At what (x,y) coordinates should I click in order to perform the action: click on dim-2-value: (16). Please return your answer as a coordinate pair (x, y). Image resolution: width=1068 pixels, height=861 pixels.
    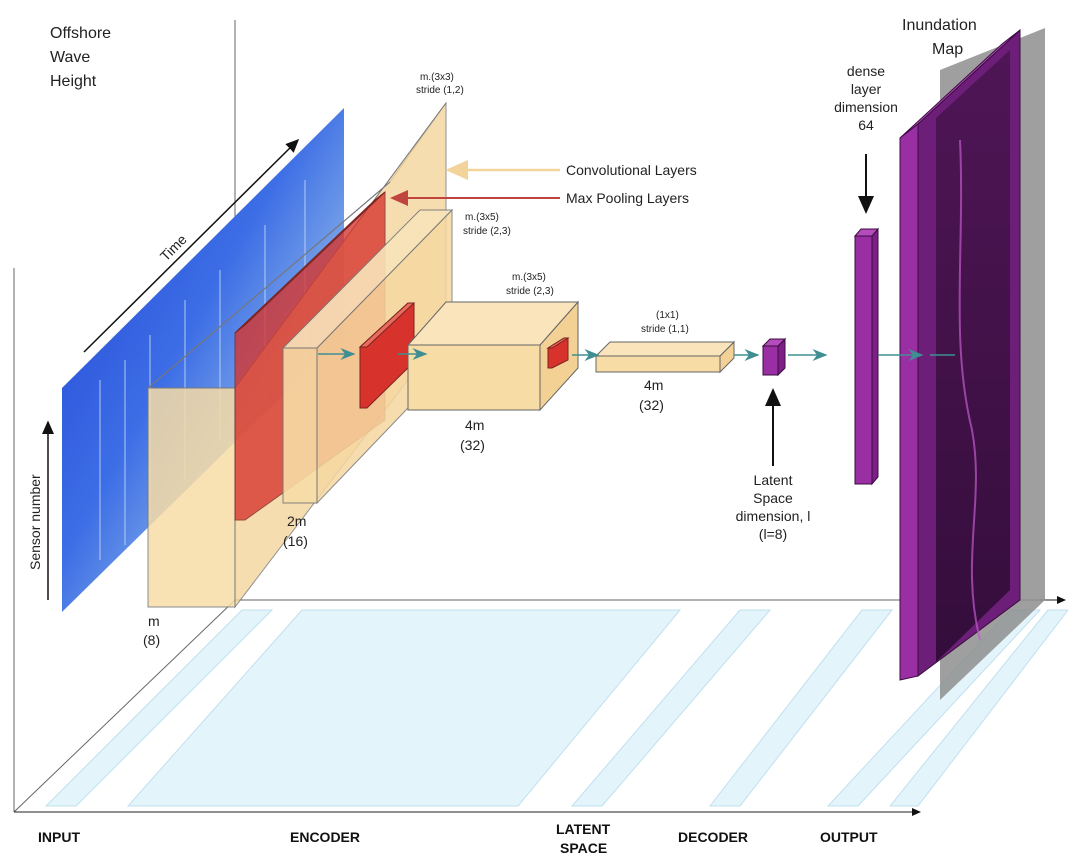
    Looking at the image, I should click on (295, 541).